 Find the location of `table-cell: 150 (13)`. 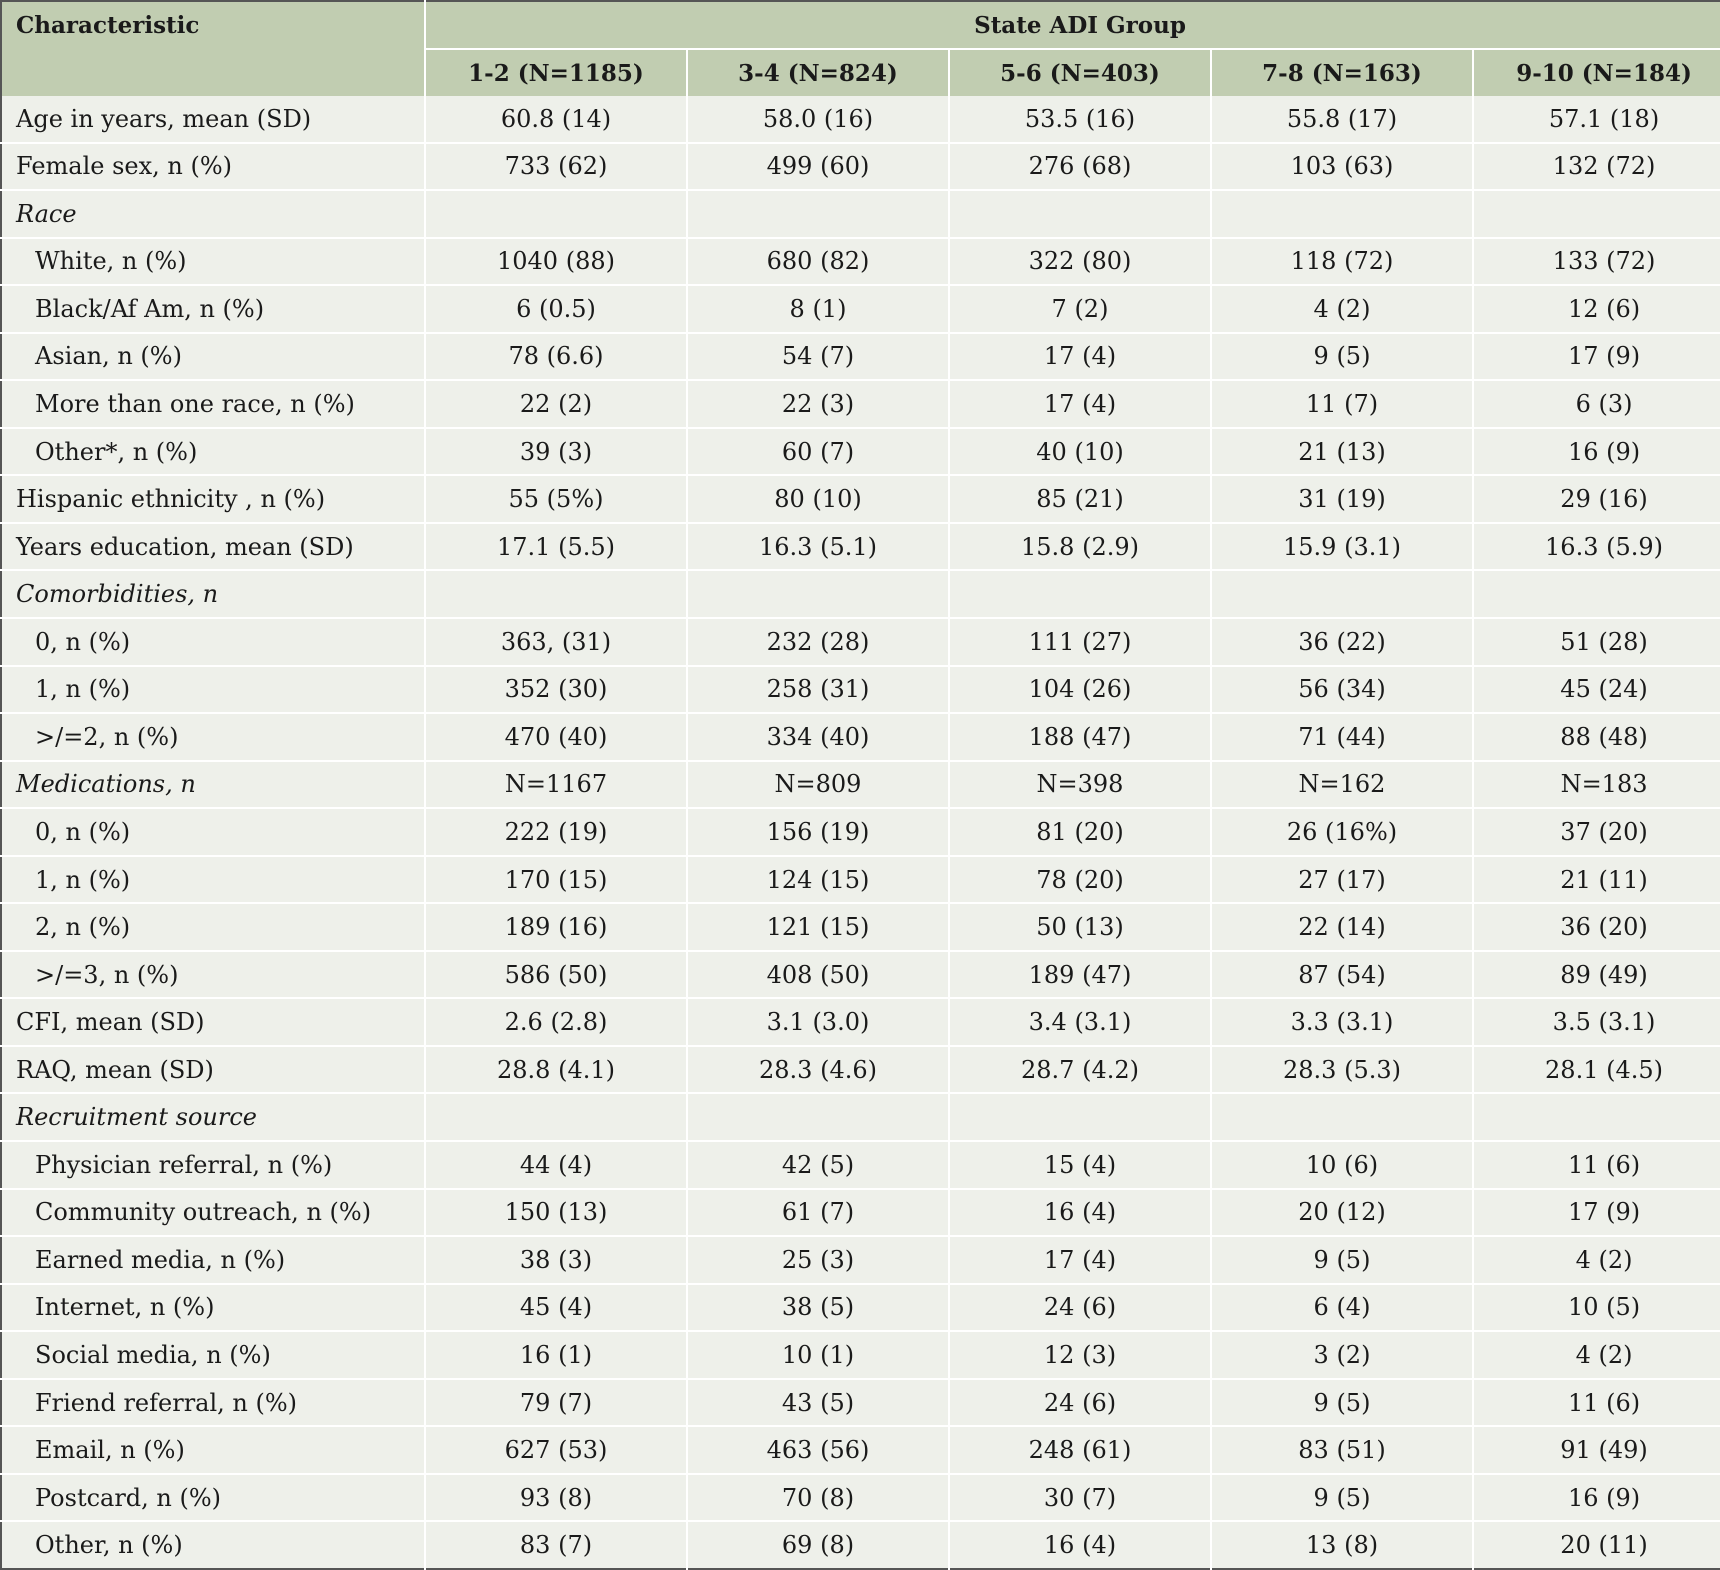

table-cell: 150 (13) is located at coordinates (555, 1213).